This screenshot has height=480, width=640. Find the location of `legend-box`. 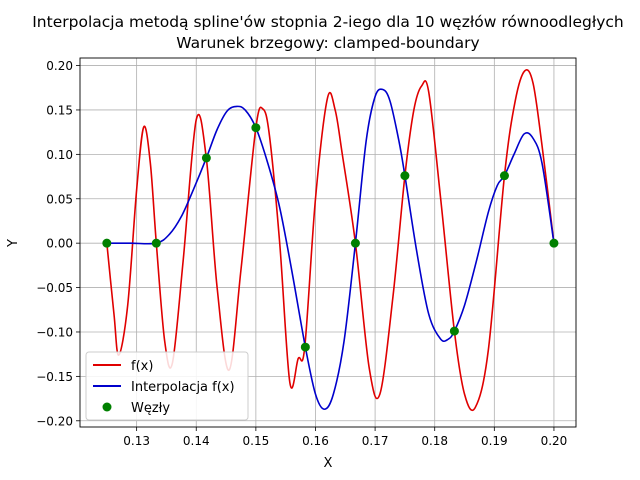

legend-box is located at coordinates (167, 386).